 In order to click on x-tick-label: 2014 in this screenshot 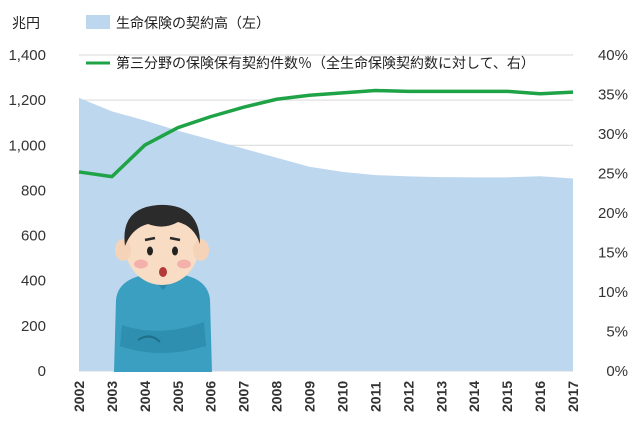, I will do `click(474, 396)`.